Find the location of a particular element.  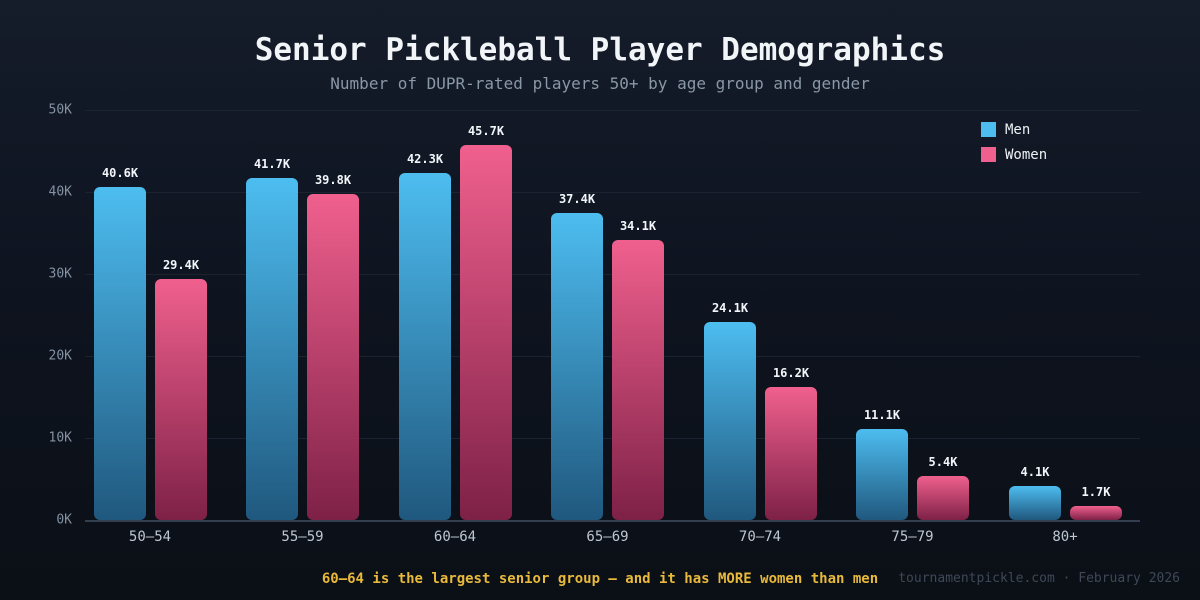

legend-label-men: Men is located at coordinates (1018, 129).